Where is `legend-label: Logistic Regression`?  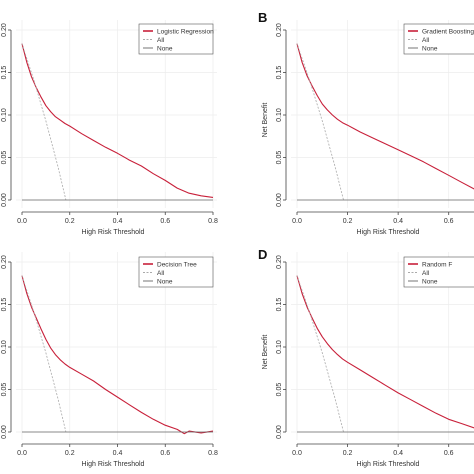 legend-label: Logistic Regression is located at coordinates (185, 31).